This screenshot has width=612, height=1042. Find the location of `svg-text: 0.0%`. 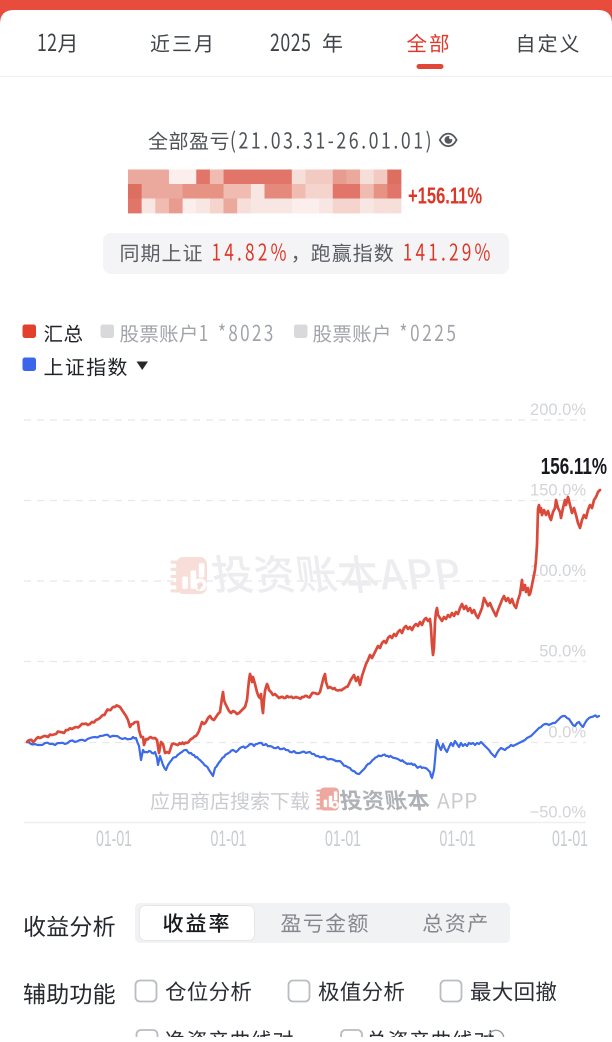

svg-text: 0.0% is located at coordinates (567, 733).